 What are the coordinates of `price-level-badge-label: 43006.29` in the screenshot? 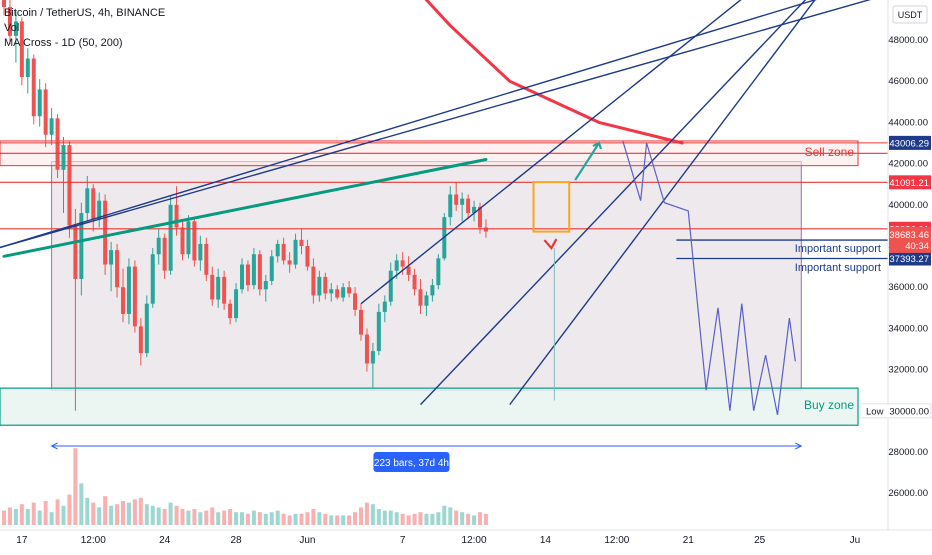 It's located at (909, 143).